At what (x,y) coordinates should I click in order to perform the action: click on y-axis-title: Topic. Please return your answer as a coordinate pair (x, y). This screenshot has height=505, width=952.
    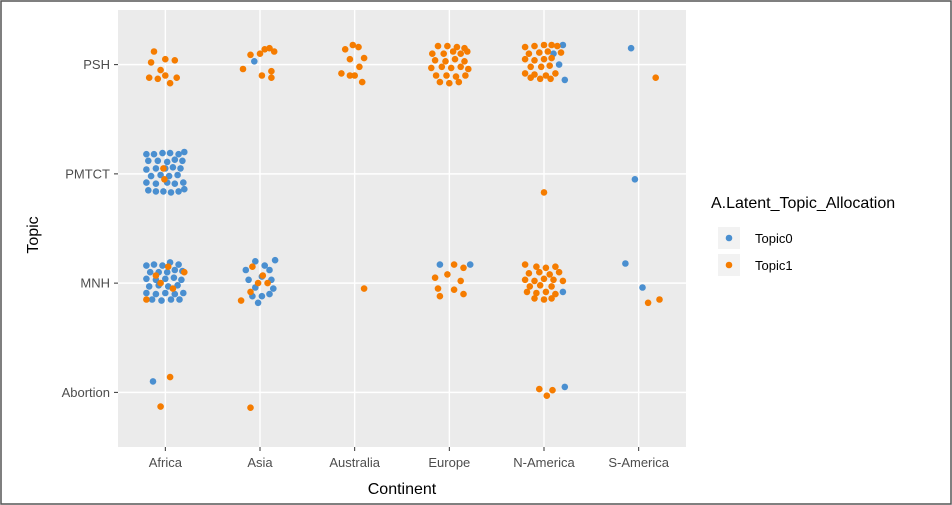
    Looking at the image, I should click on (33, 234).